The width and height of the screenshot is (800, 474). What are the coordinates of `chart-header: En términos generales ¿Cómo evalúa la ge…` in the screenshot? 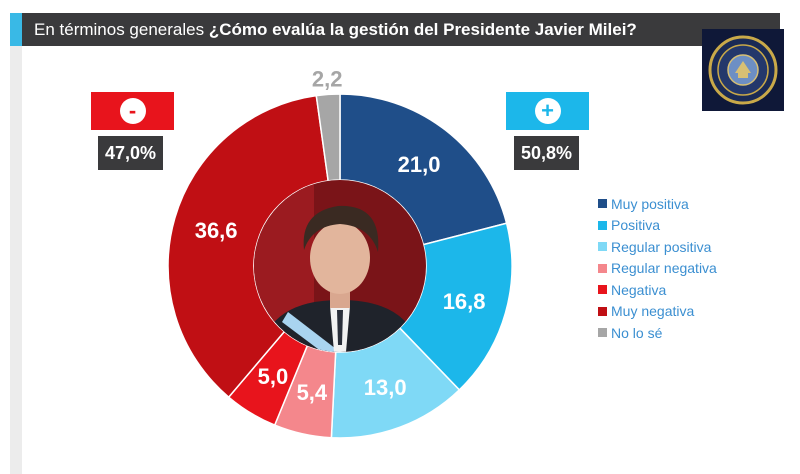 It's located at (395, 29).